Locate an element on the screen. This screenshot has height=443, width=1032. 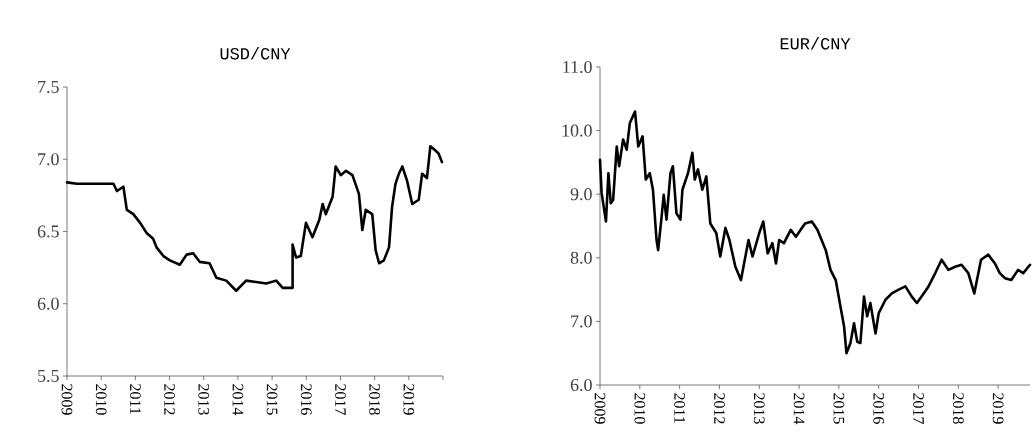
y-tick-label: 11.0 is located at coordinates (577, 67).